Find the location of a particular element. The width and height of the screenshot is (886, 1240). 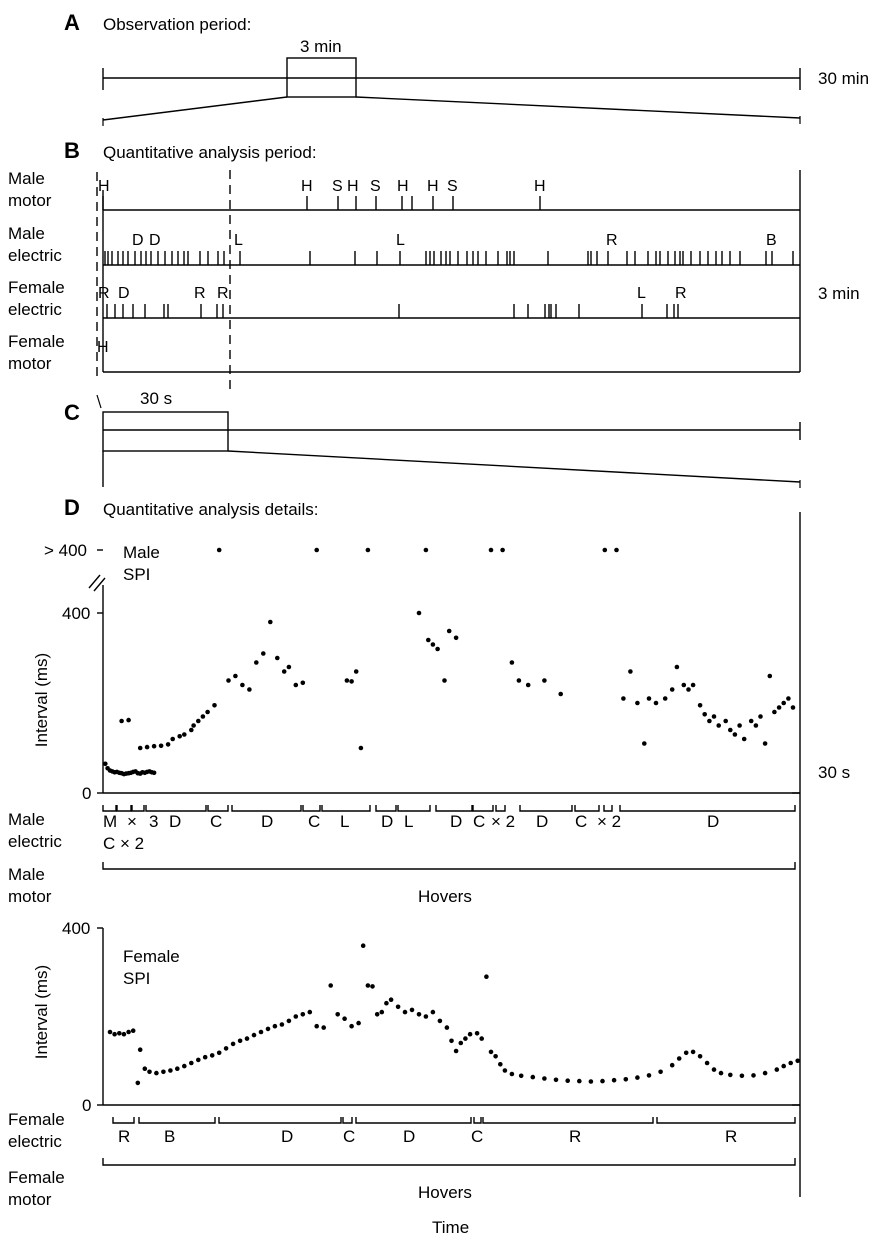

event-letter: R is located at coordinates (223, 293).